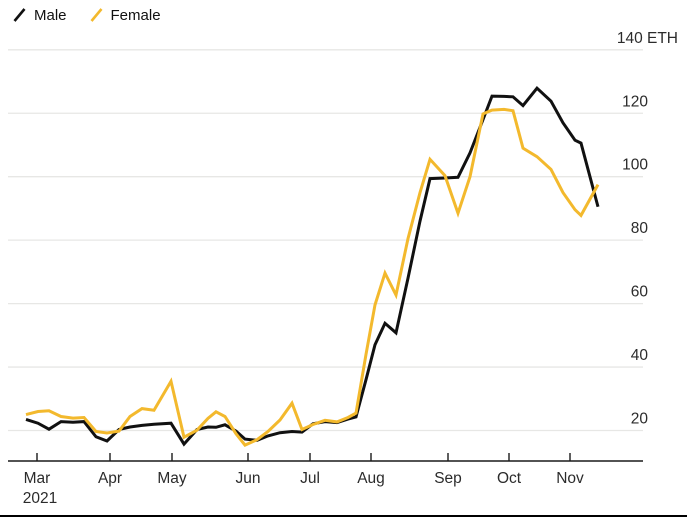 This screenshot has width=687, height=517. What do you see at coordinates (640, 228) in the screenshot?
I see `svg-text: 80` at bounding box center [640, 228].